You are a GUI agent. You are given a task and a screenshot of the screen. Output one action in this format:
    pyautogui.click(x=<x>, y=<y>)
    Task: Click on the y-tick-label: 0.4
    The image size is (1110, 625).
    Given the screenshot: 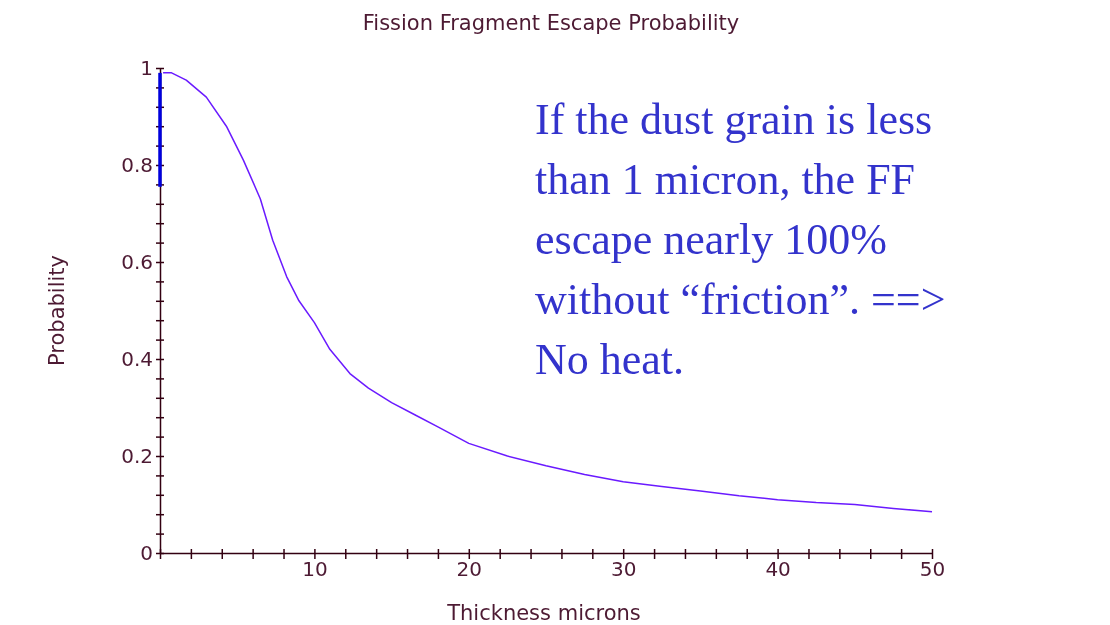 What is the action you would take?
    pyautogui.click(x=137, y=358)
    